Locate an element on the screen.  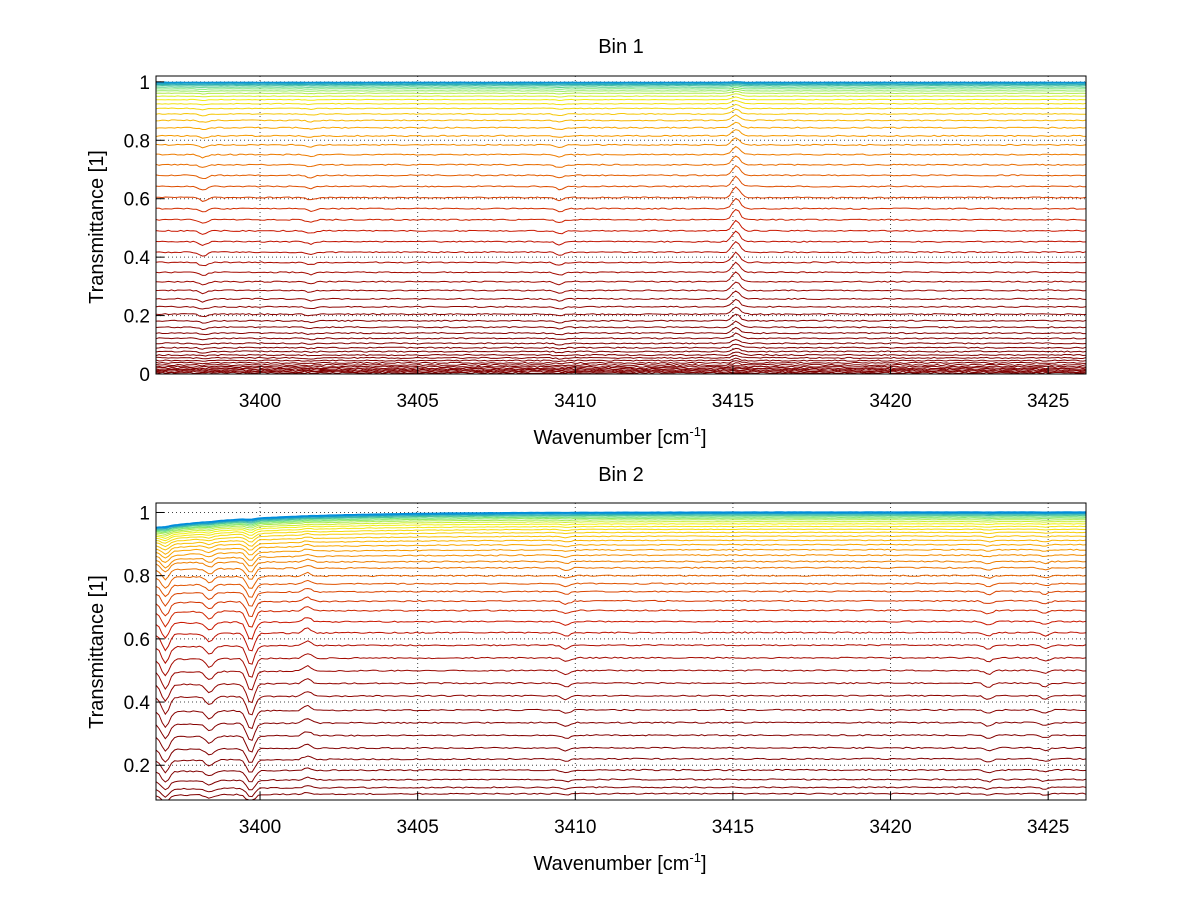
y-tick-label: 0.8 is located at coordinates (137, 577).